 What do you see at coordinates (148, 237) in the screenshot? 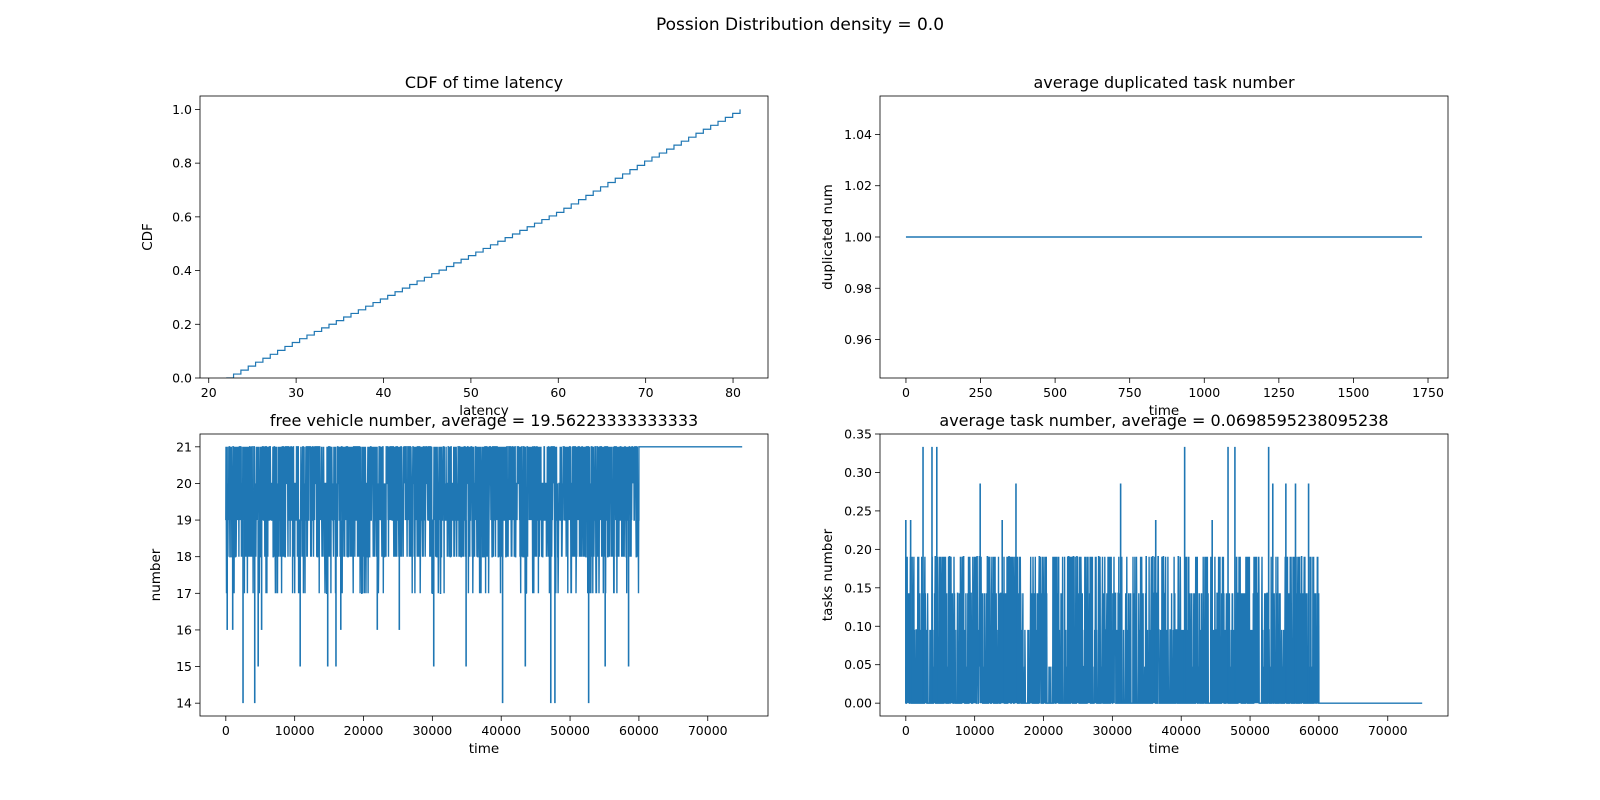
I see `y-axis-label: CDF` at bounding box center [148, 237].